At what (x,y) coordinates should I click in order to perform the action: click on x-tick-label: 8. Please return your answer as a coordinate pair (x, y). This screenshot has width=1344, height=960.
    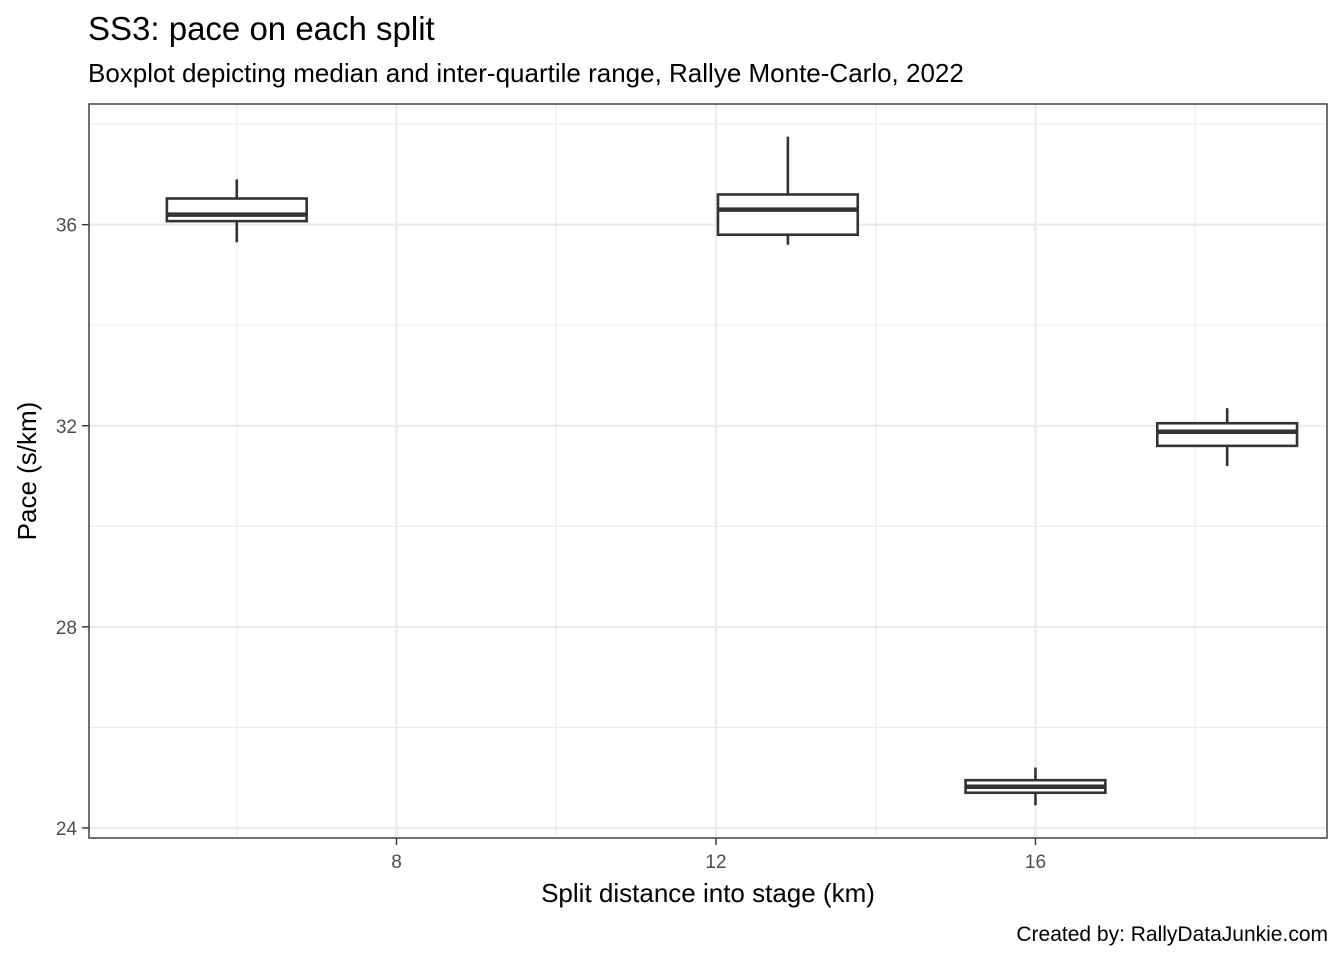
    Looking at the image, I should click on (396, 862).